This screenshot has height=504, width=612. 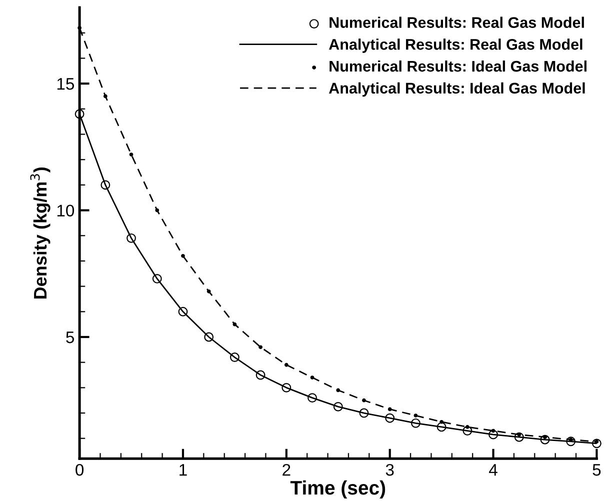 I want to click on x-tick-label: 4, so click(x=493, y=470).